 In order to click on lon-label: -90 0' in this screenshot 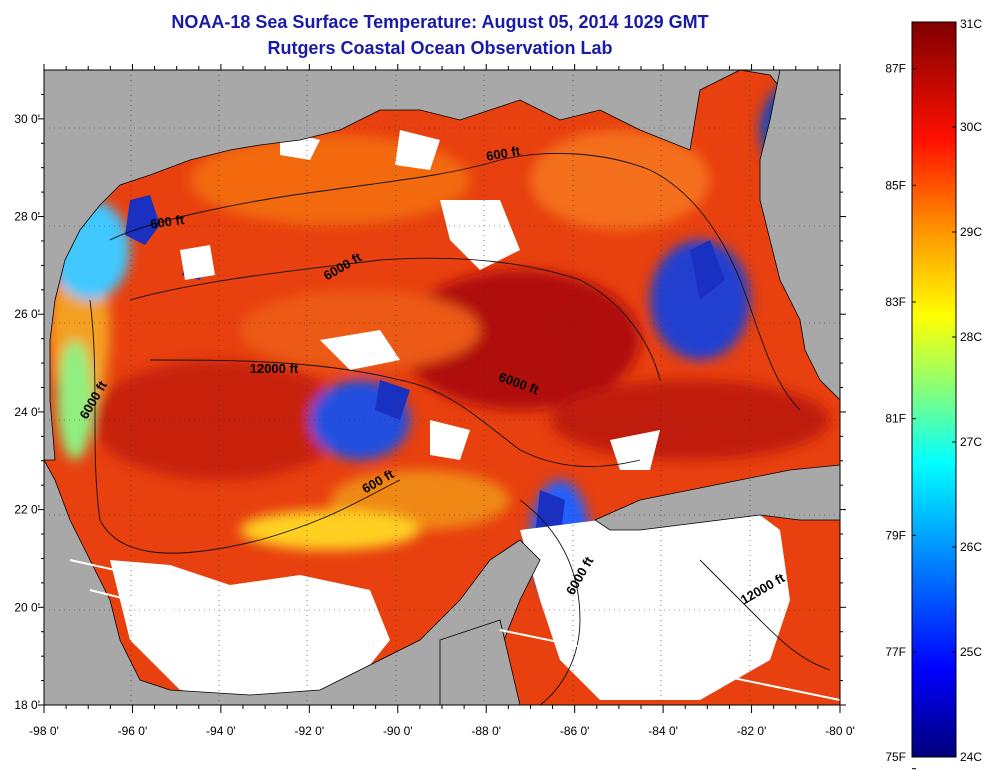, I will do `click(398, 731)`.